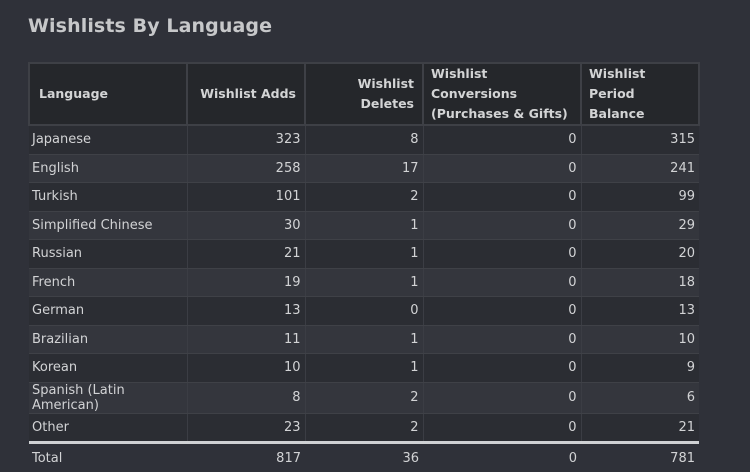 This screenshot has height=472, width=750. What do you see at coordinates (640, 94) in the screenshot?
I see `column-header-wishlist-period-balance: Wishlist Period Balance` at bounding box center [640, 94].